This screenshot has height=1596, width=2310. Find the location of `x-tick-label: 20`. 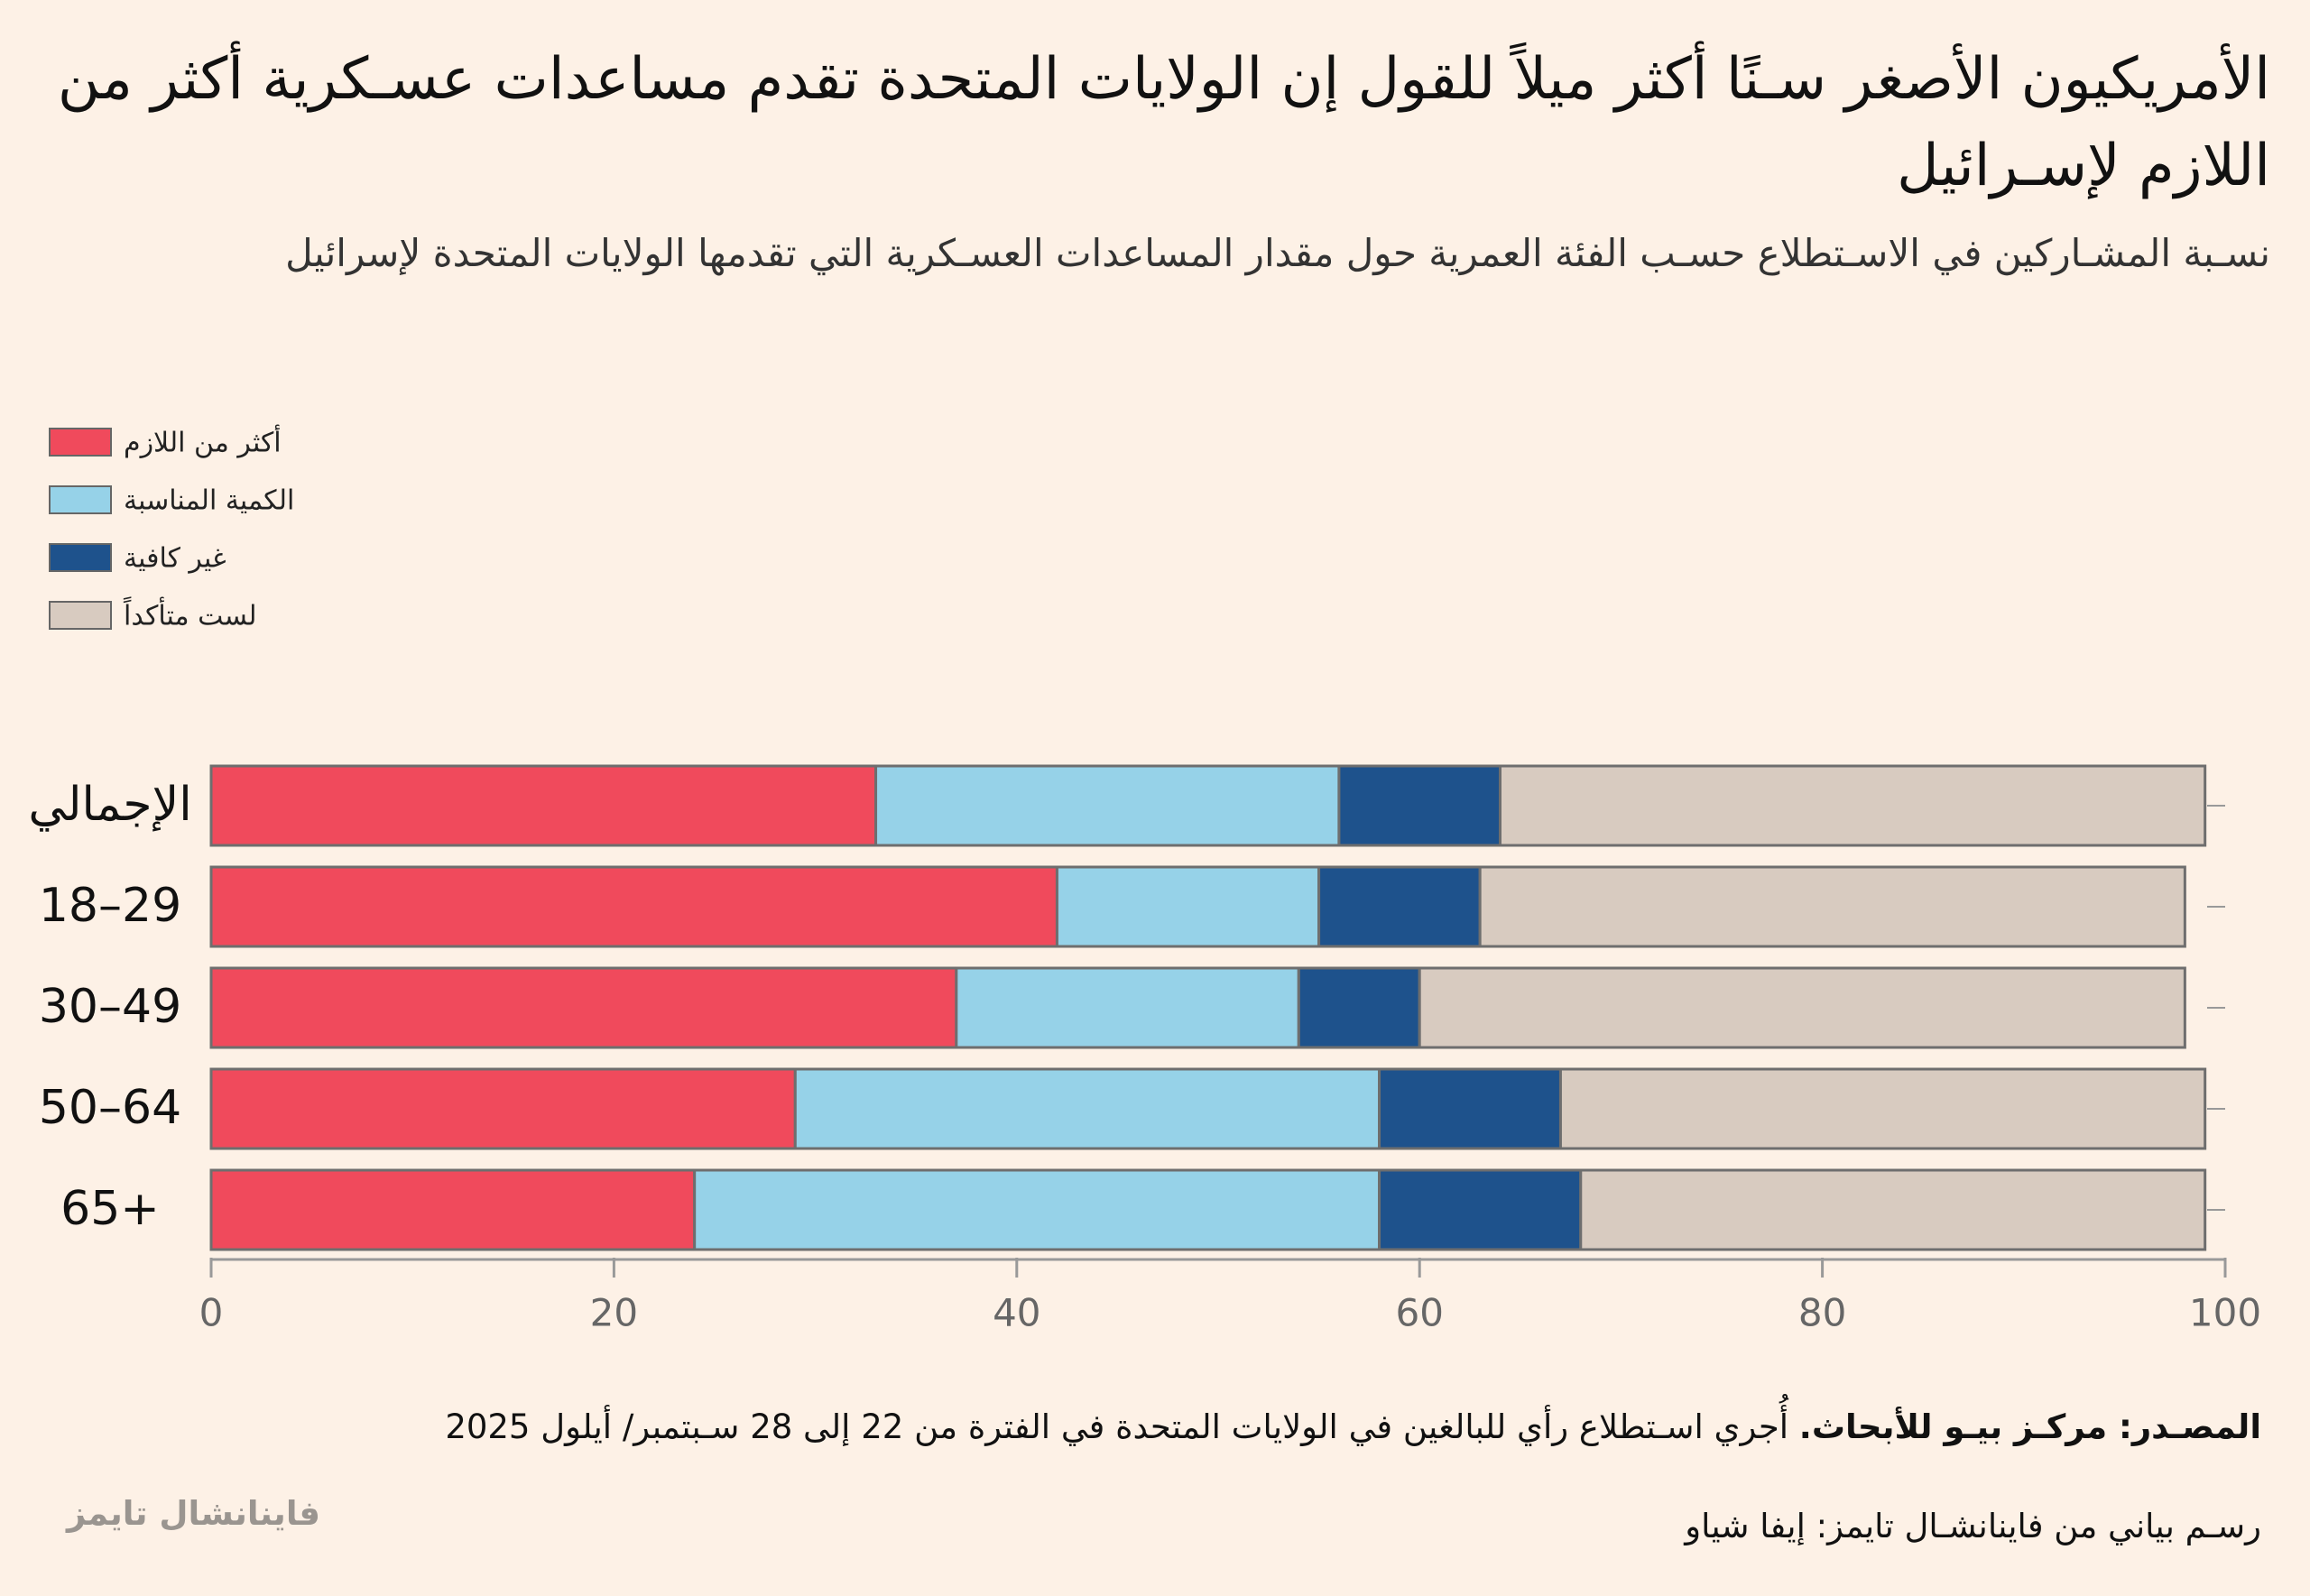

x-tick-label: 20 is located at coordinates (614, 1313).